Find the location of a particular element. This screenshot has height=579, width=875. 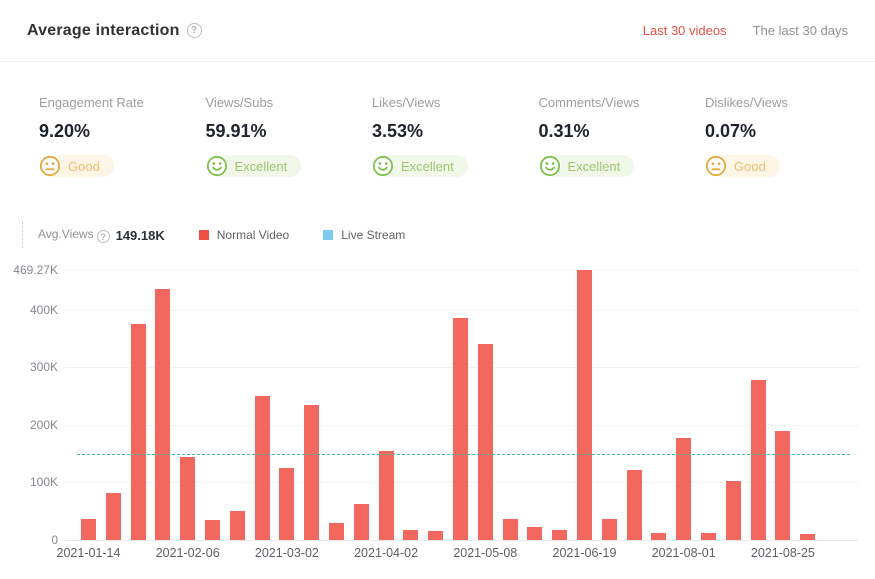

avg-views-help-icon: ? is located at coordinates (103, 237).